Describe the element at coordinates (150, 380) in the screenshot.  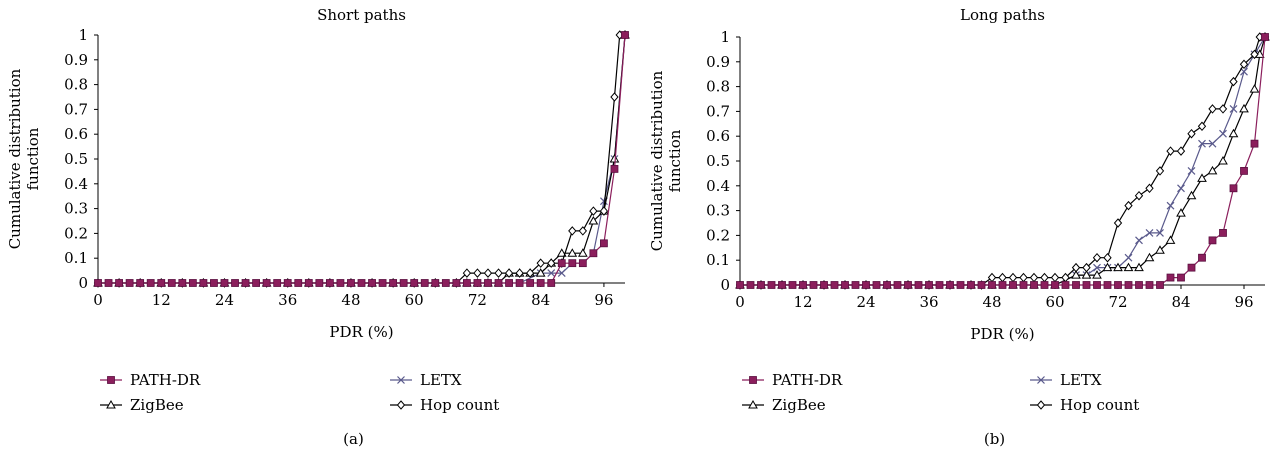
I see `legend-item: PATH-DR` at that location.